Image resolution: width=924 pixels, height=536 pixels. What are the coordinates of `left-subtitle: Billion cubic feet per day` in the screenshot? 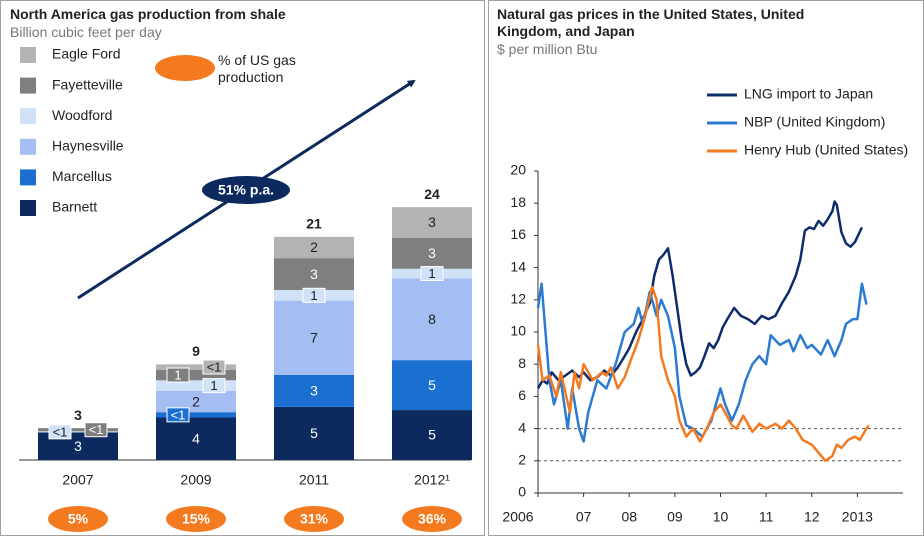 It's located at (86, 32).